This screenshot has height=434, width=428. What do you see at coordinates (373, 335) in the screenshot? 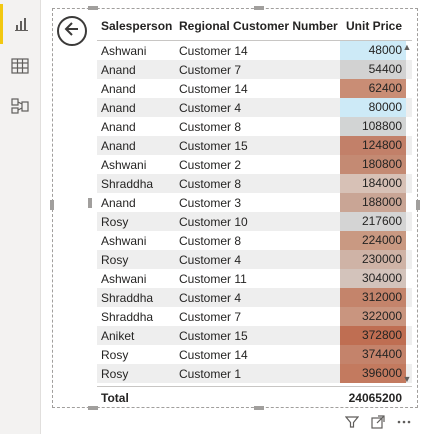
I see `cell-unit-price: 372800` at bounding box center [373, 335].